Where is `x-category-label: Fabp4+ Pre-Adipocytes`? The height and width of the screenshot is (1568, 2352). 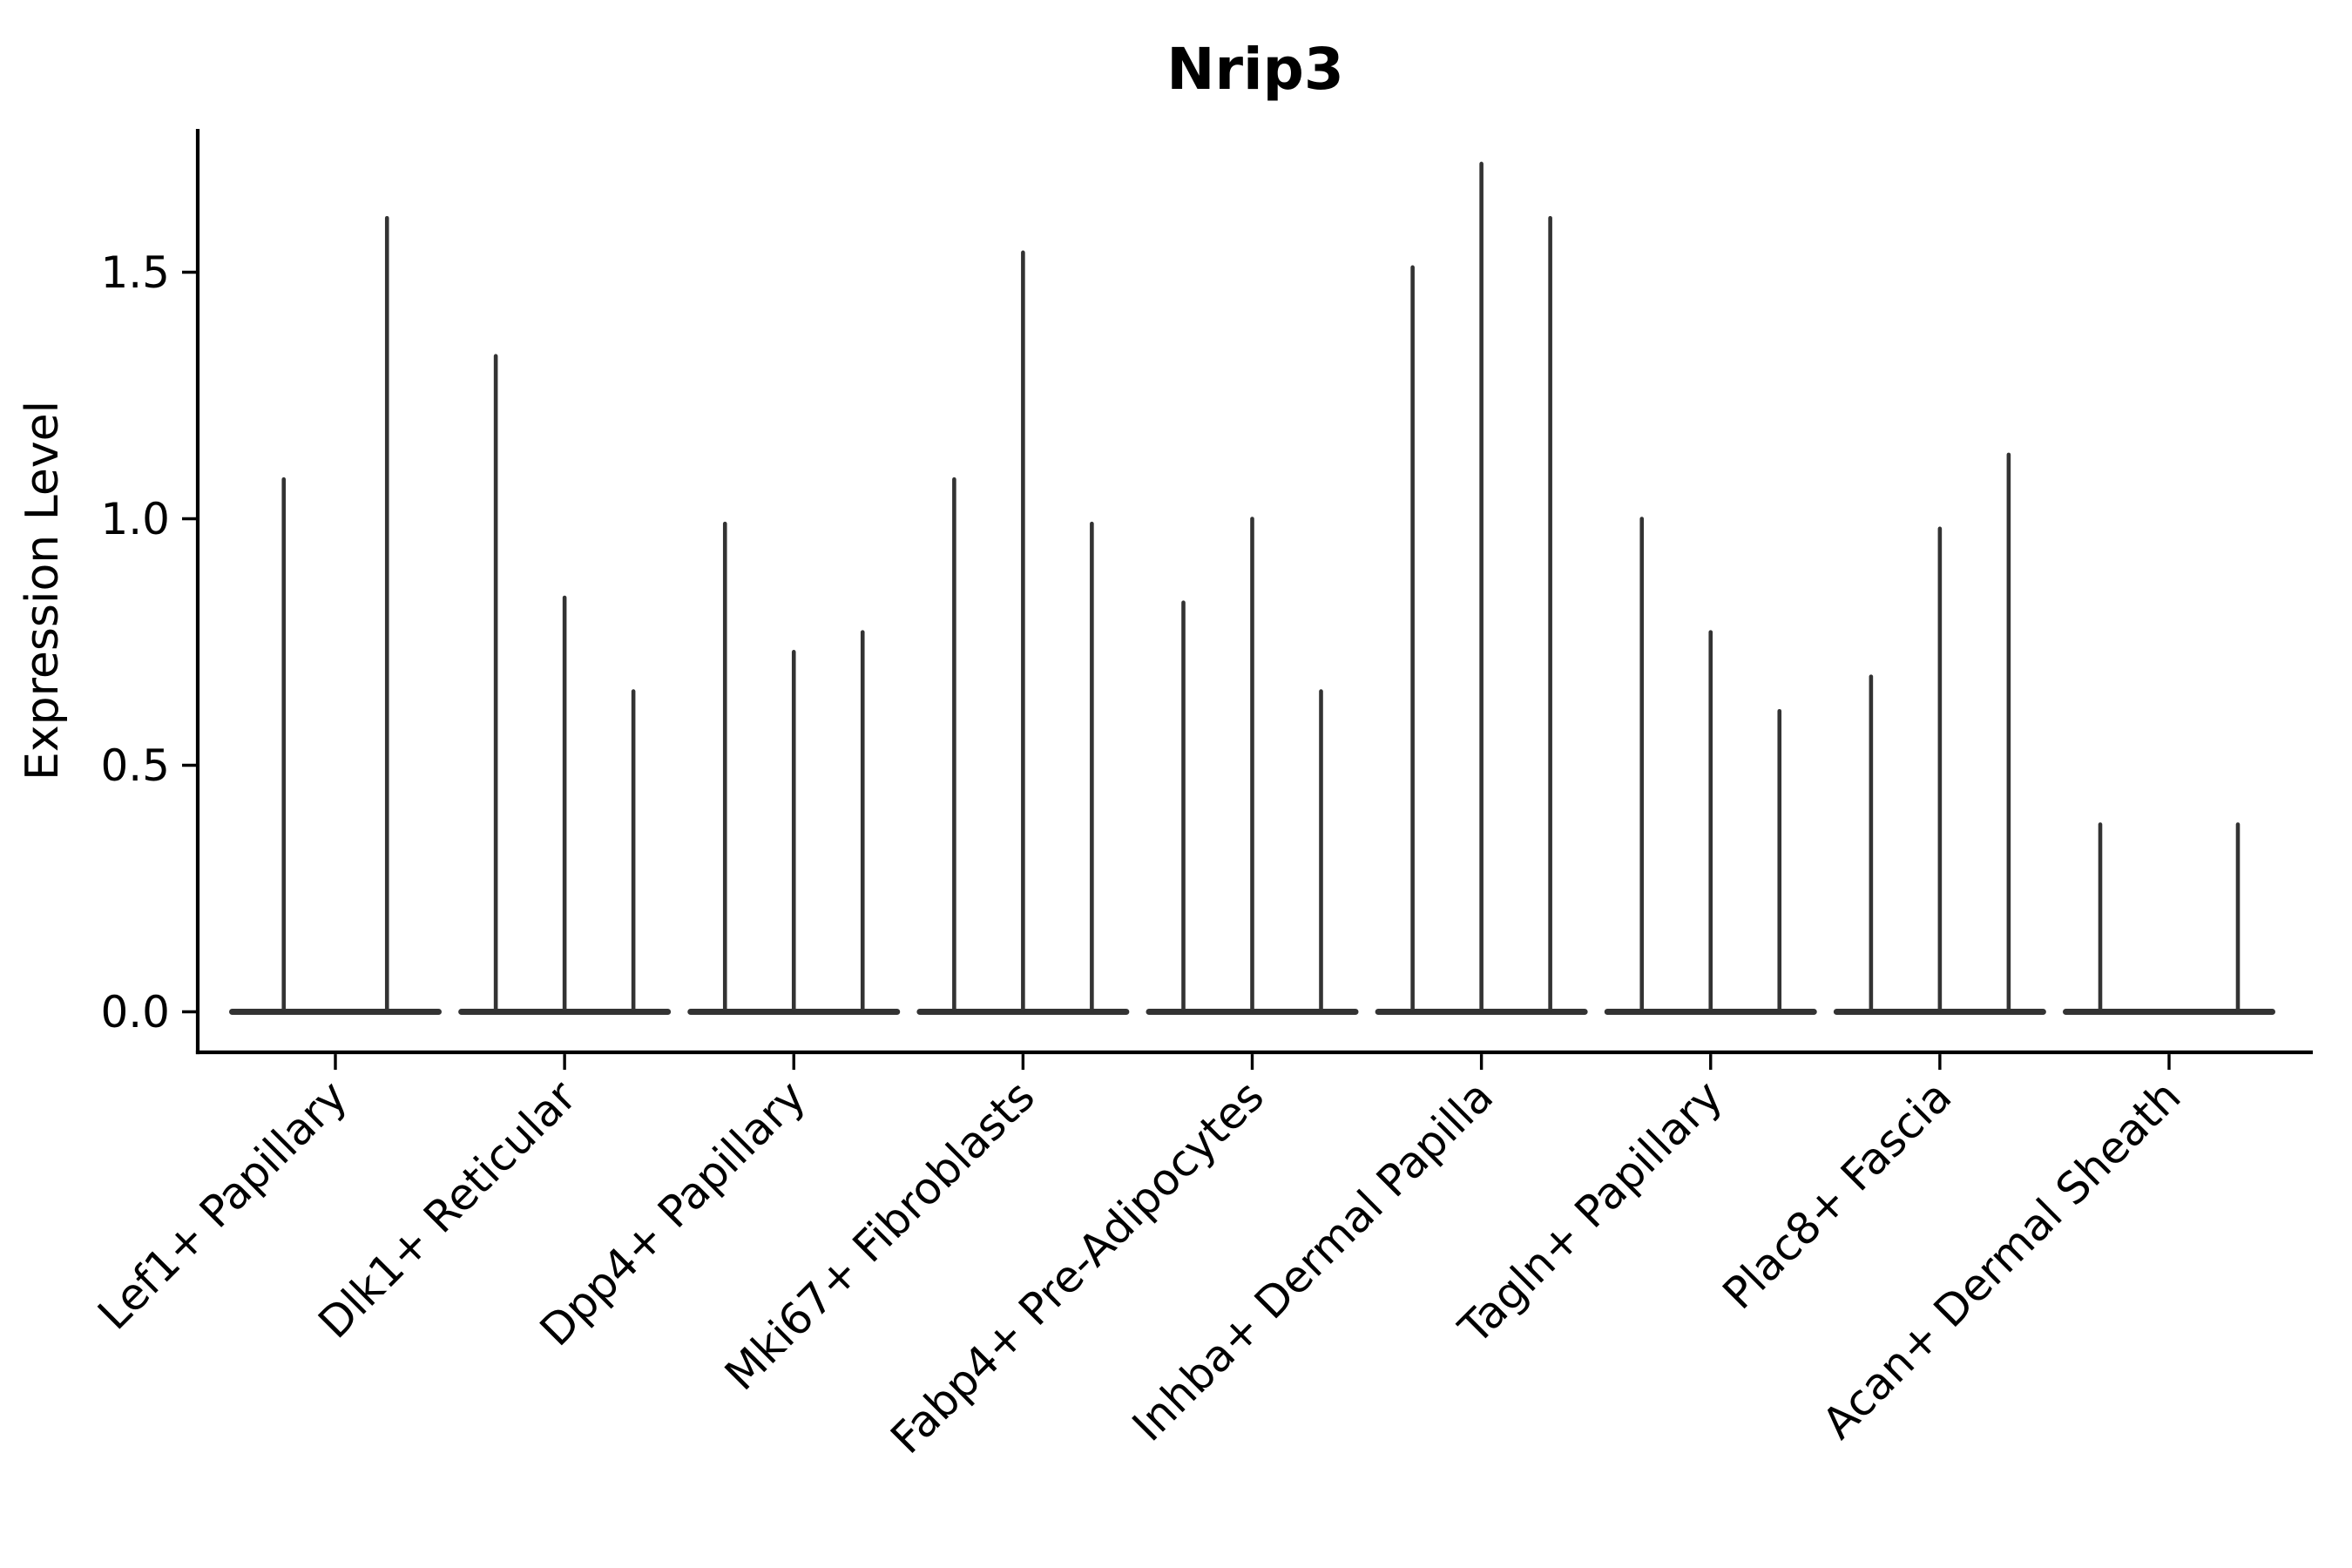
x-category-label: Fabp4+ Pre-Adipocytes is located at coordinates (1077, 1267).